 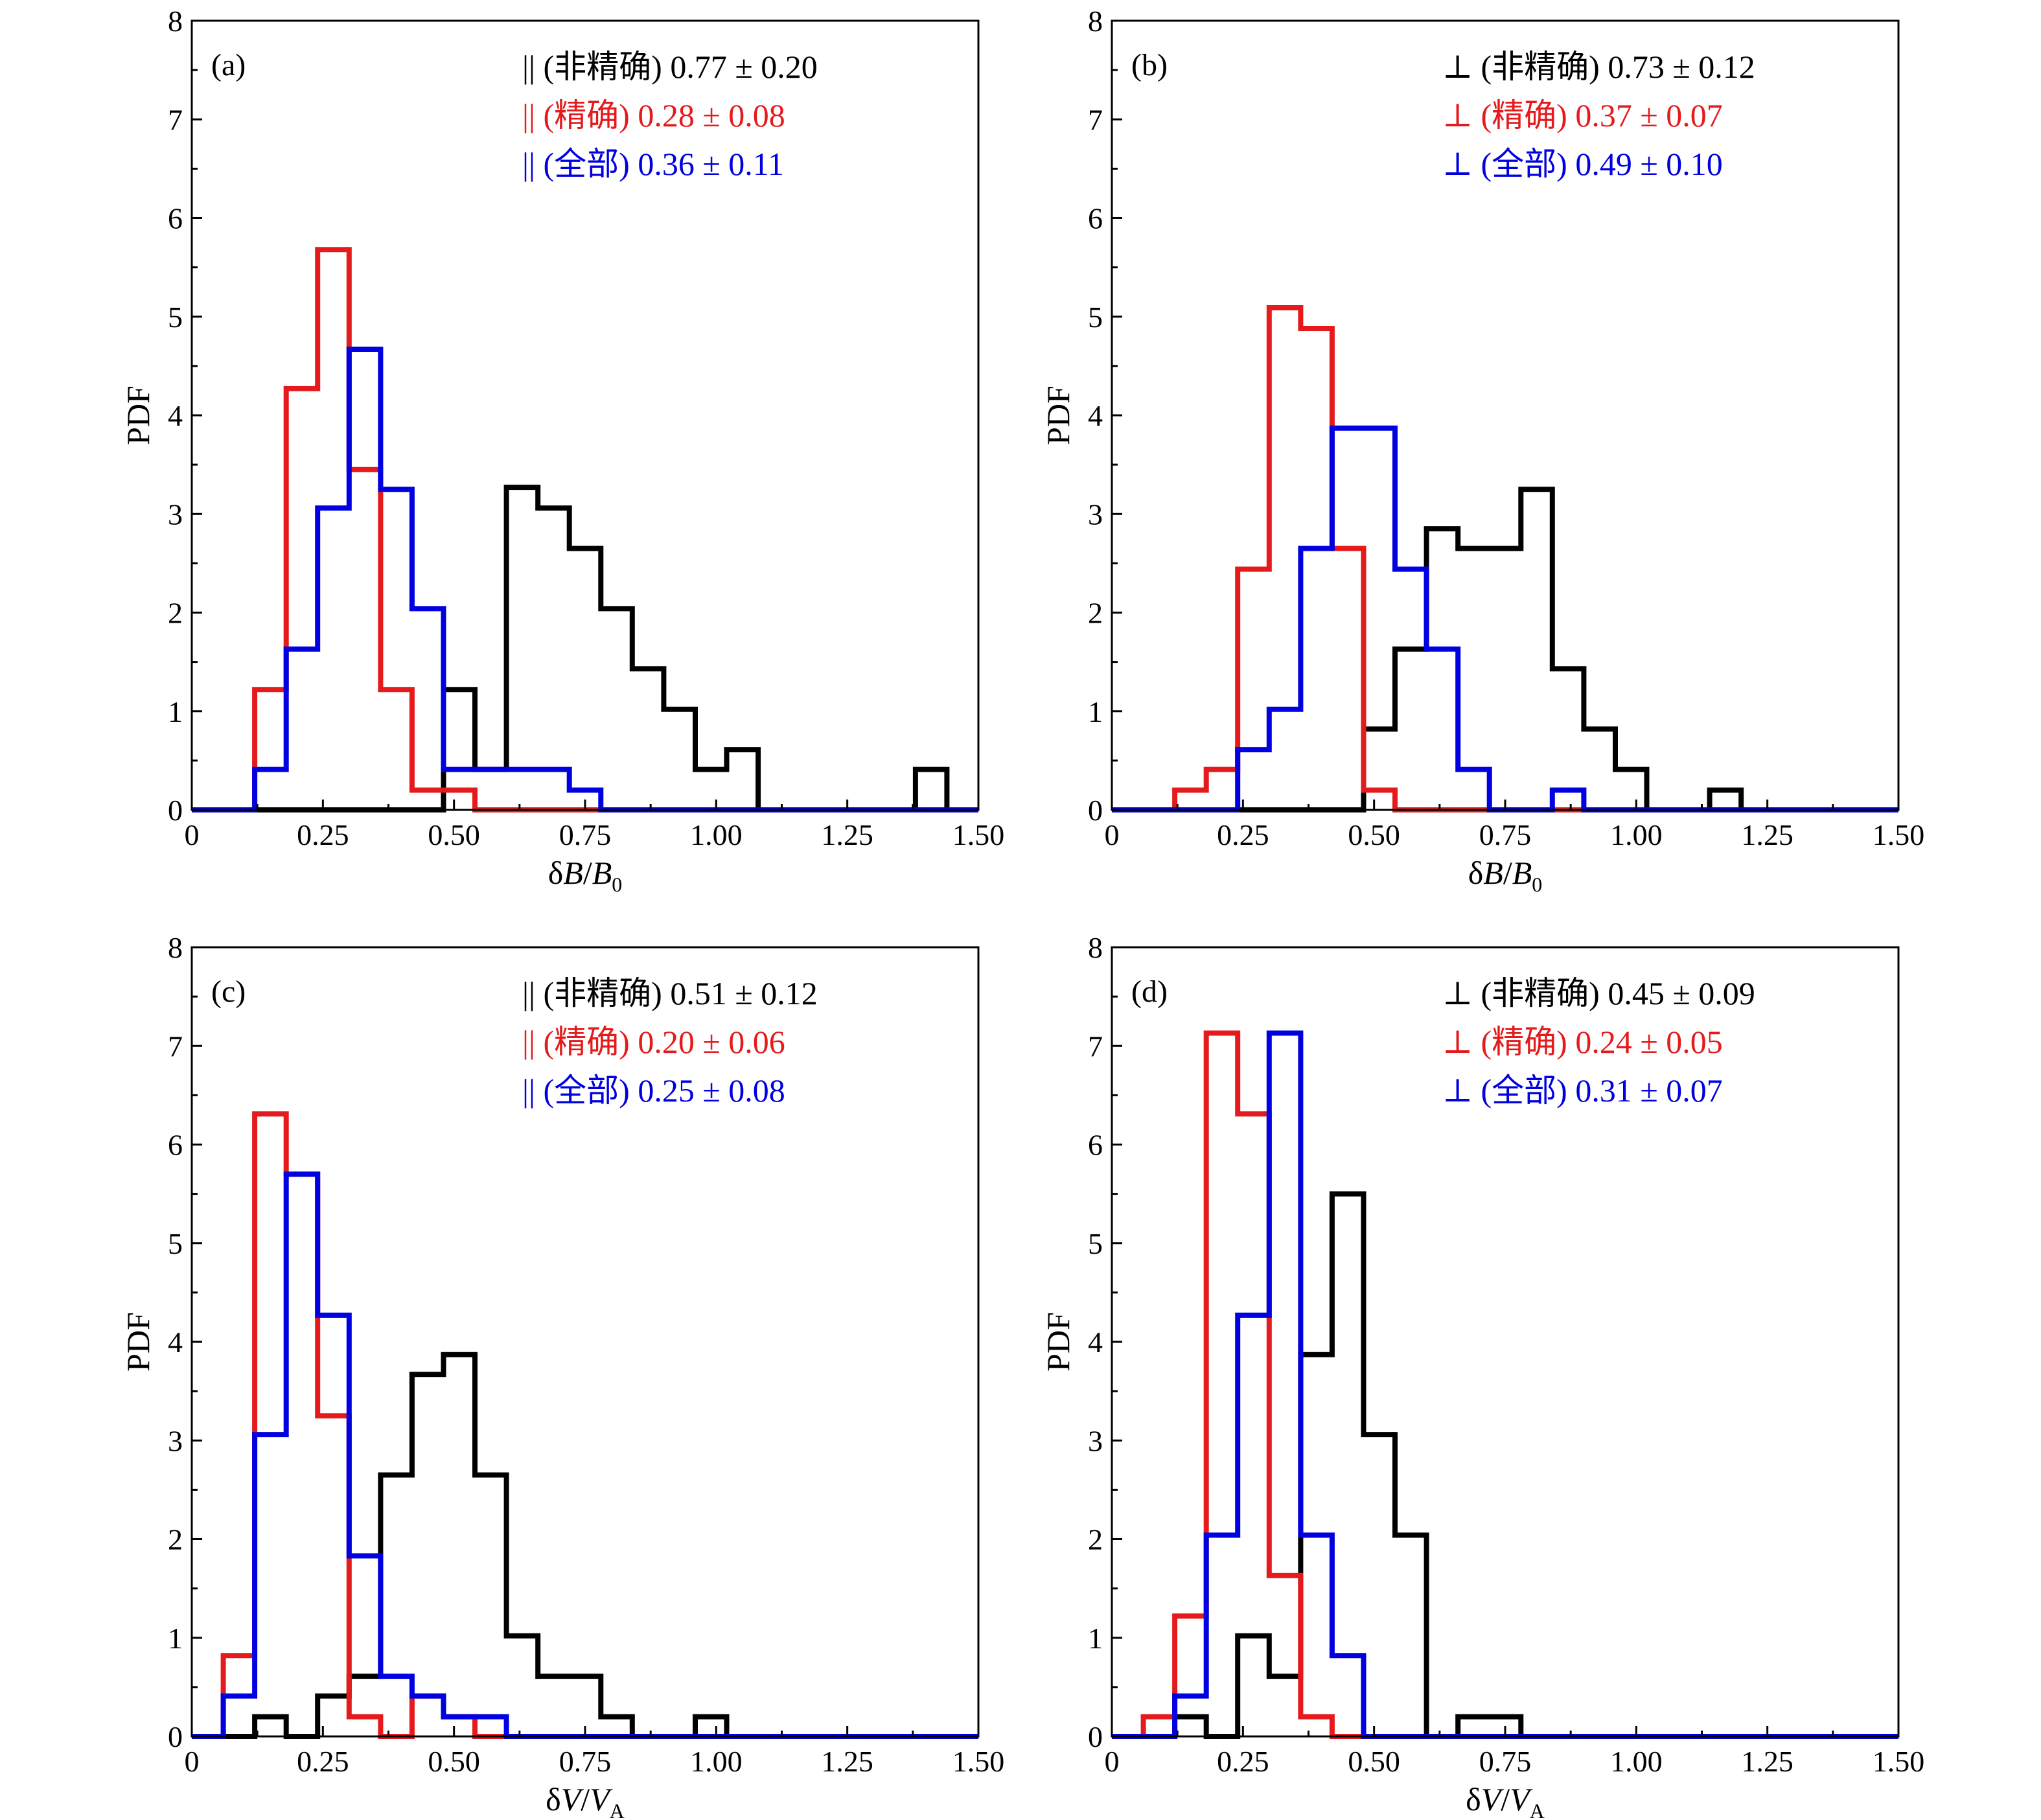 I want to click on legend-entry-non_precise: || (非精确) 0.77 ± 0.20, so click(x=670, y=67).